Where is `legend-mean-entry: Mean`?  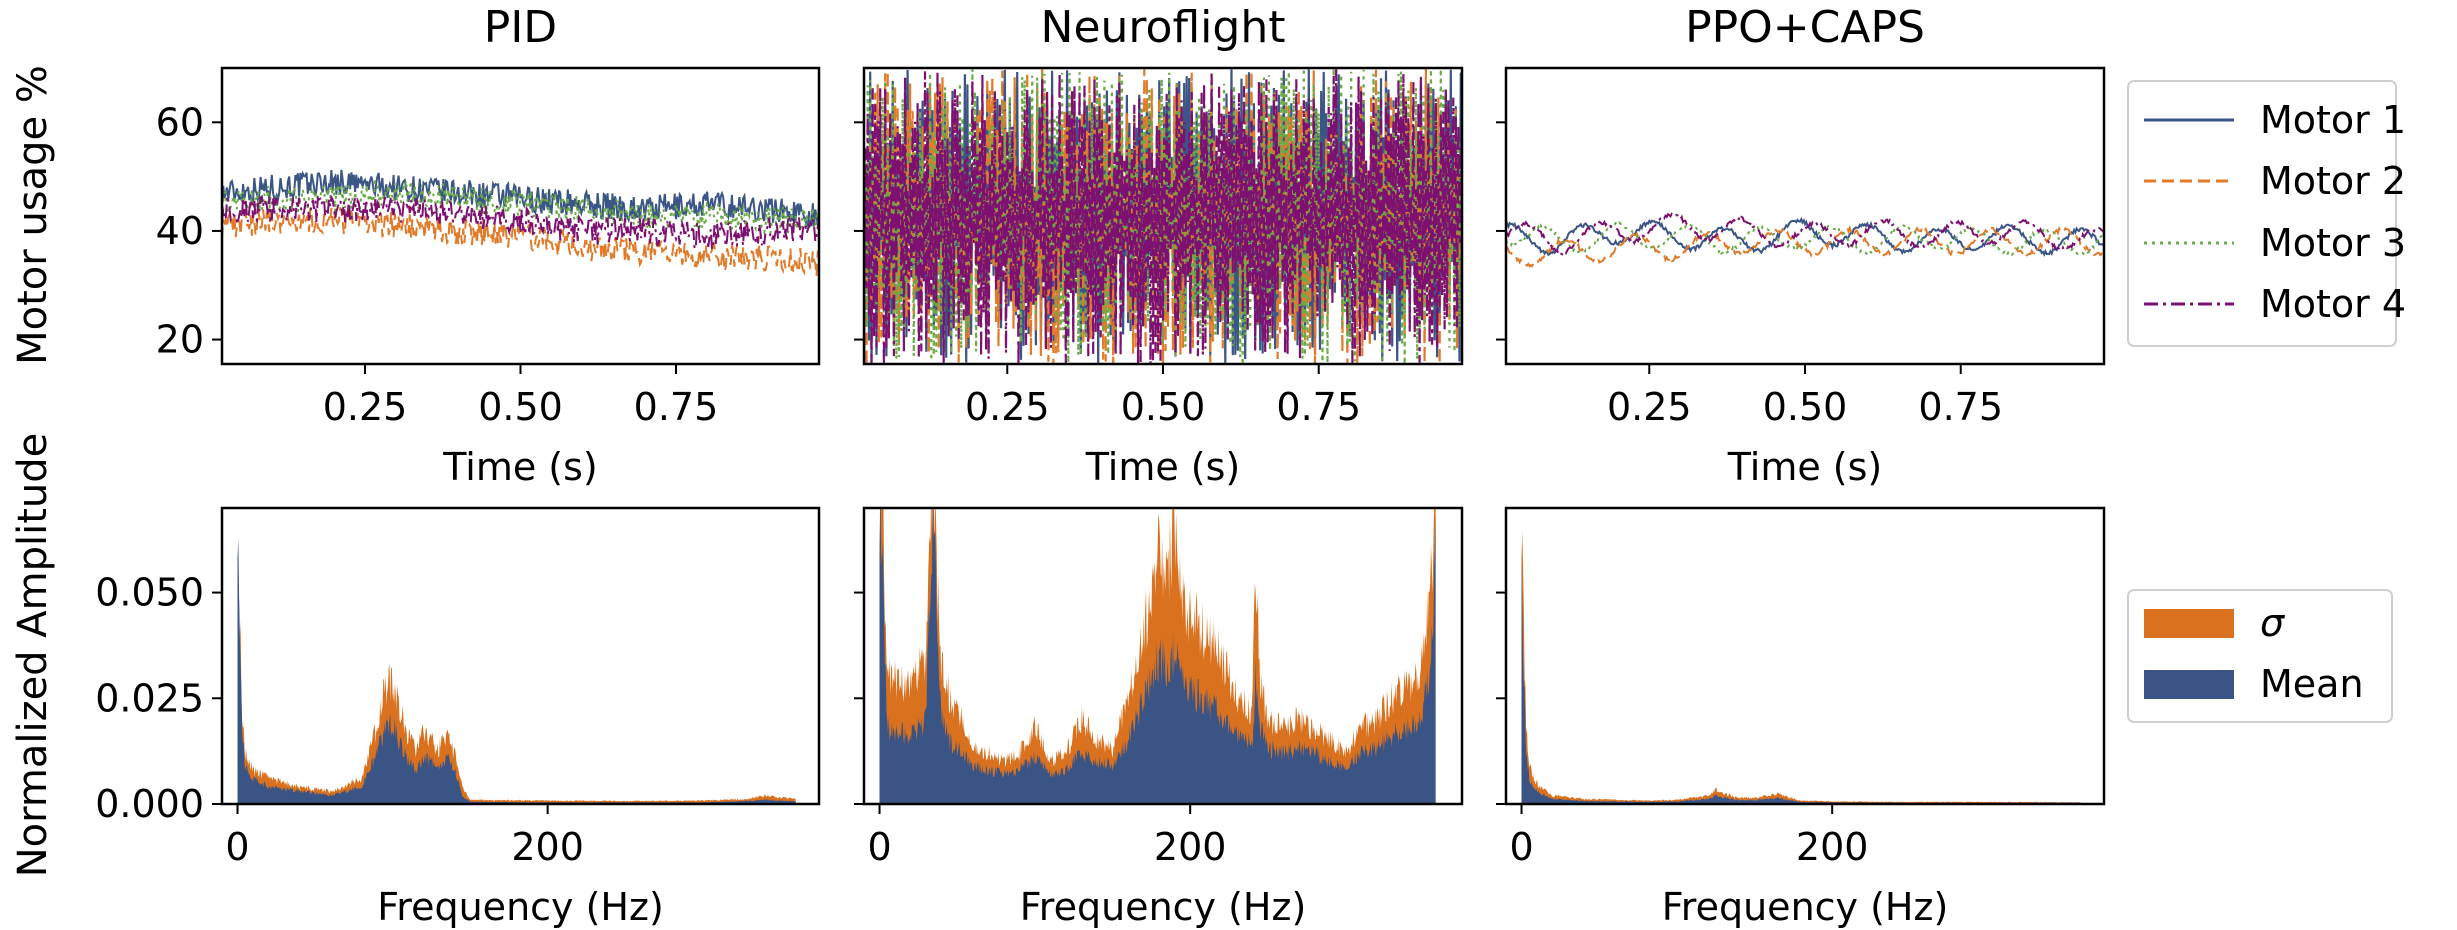 legend-mean-entry: Mean is located at coordinates (2254, 684).